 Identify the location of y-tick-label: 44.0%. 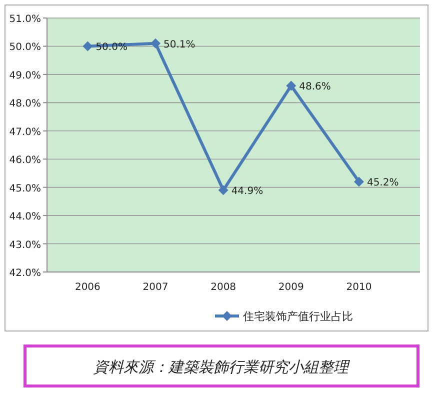
(25, 217).